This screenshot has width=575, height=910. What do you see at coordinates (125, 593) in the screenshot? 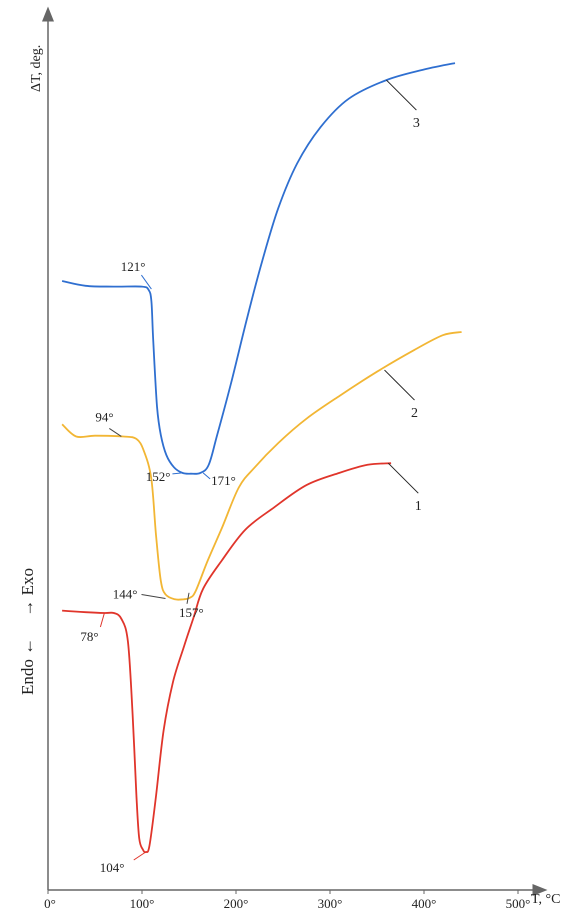
I see `annotation-label: 144°` at bounding box center [125, 593].